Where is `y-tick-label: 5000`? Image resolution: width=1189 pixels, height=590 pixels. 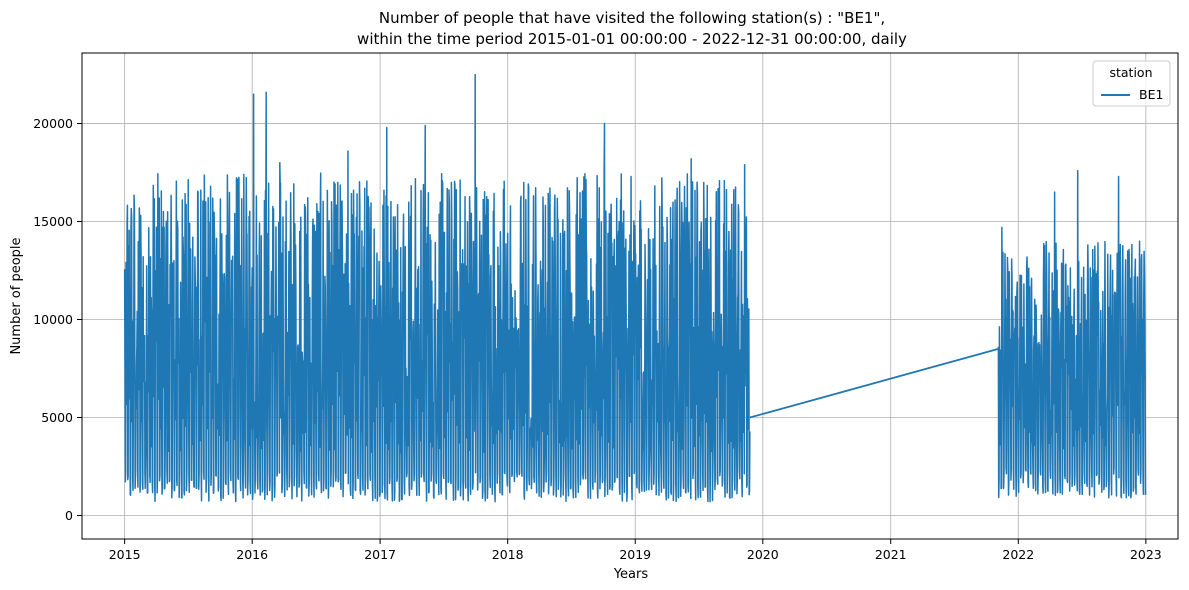 y-tick-label: 5000 is located at coordinates (57, 417).